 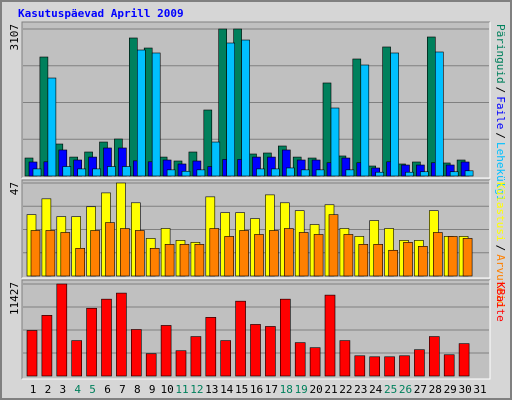 What do you see at coordinates (211, 389) in the screenshot?
I see `x-tick-label: 13` at bounding box center [211, 389].